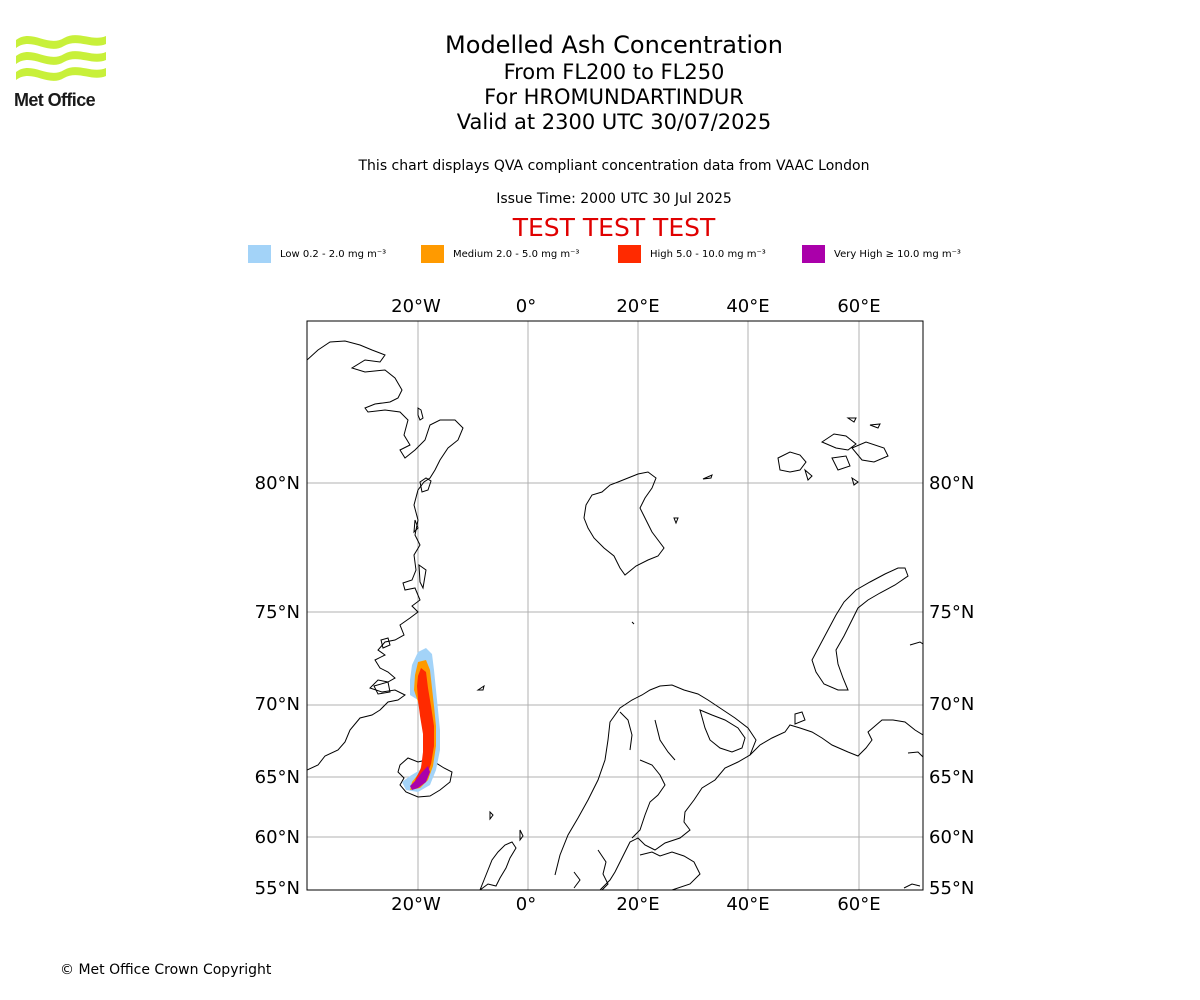 The image size is (1200, 1000). Describe the element at coordinates (614, 45) in the screenshot. I see `chart-title: Modelled Ash Concentration` at that location.